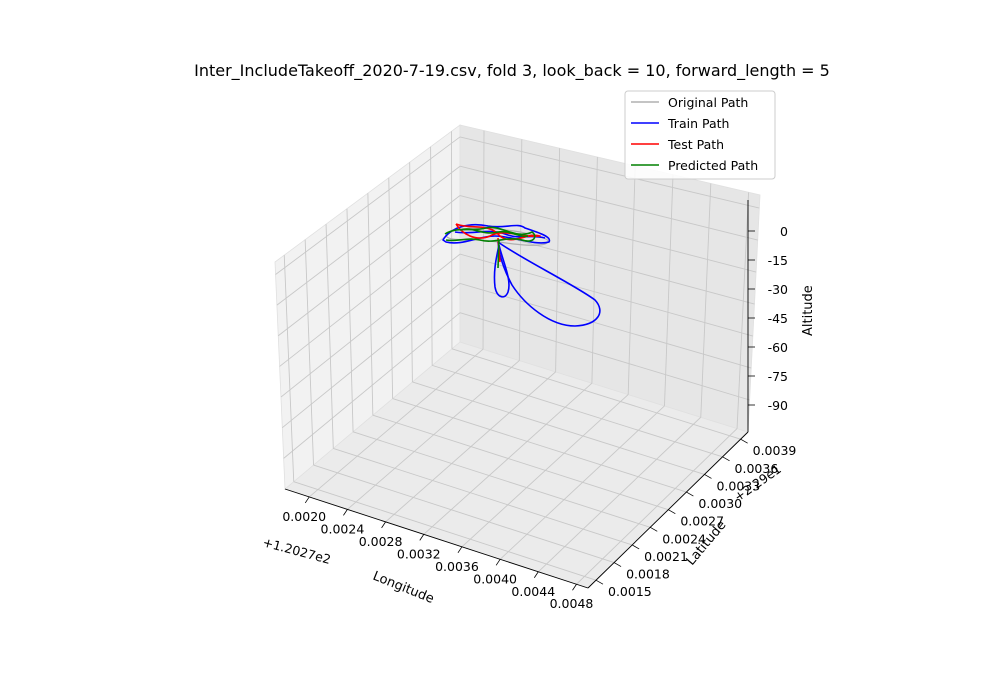 The height and width of the screenshot is (700, 1000). Describe the element at coordinates (778, 405) in the screenshot. I see `z-tick-label: -90` at that location.